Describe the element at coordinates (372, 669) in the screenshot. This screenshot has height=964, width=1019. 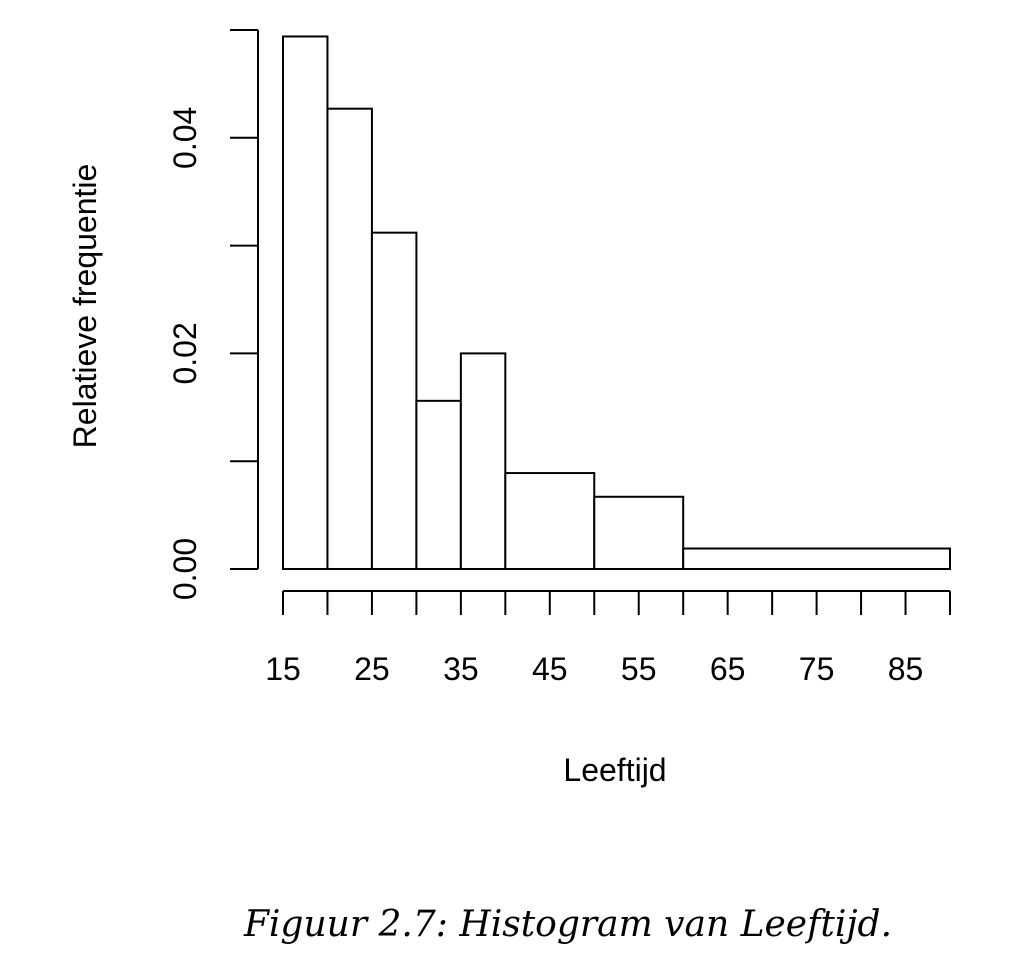
I see `x-tick-label: 25` at that location.